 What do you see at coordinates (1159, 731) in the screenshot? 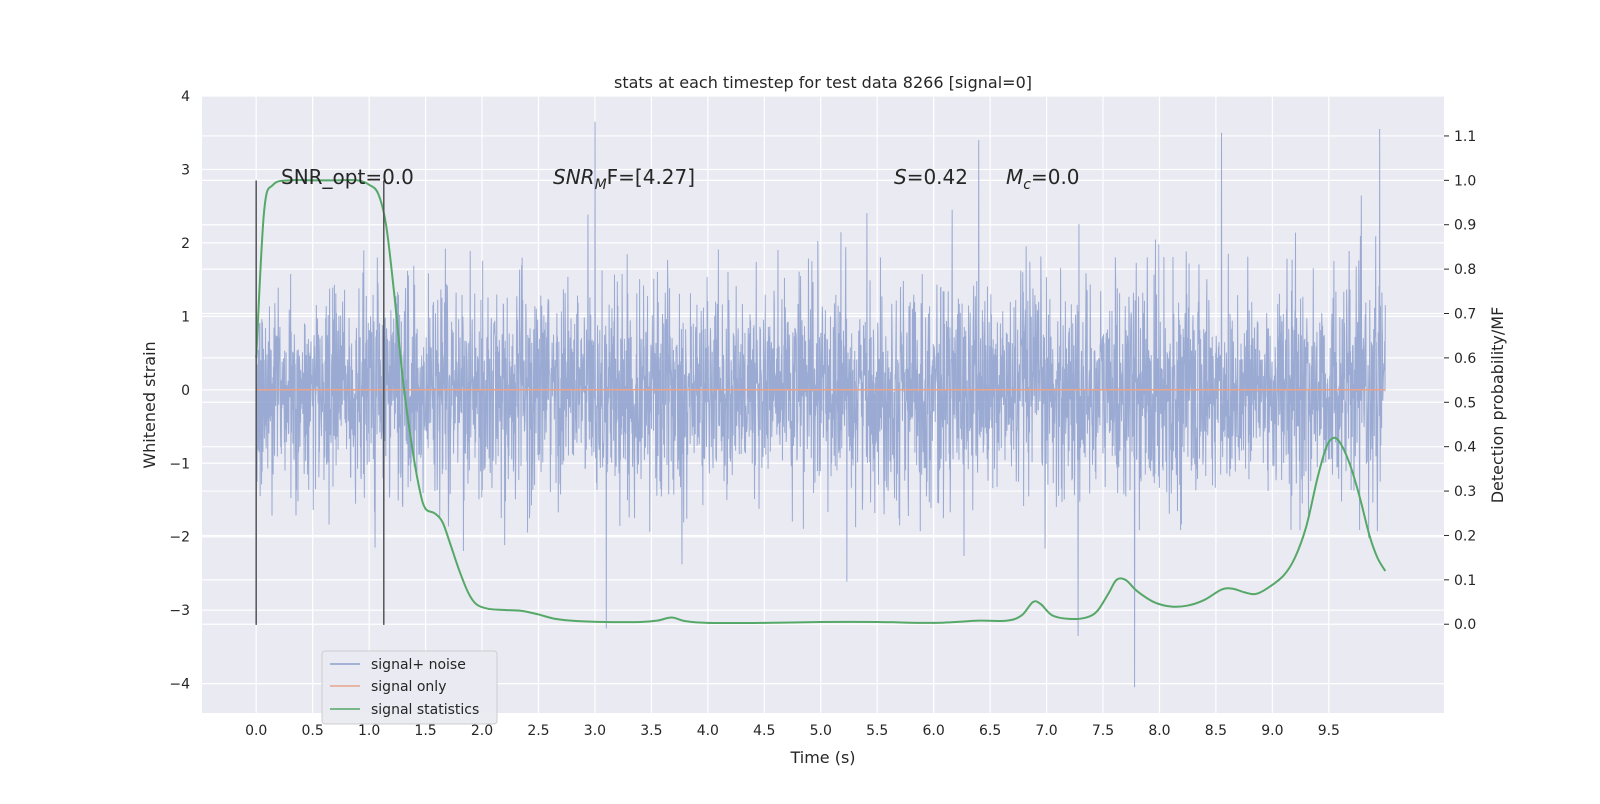
I see `x-tick-label: 8.0` at bounding box center [1159, 731].